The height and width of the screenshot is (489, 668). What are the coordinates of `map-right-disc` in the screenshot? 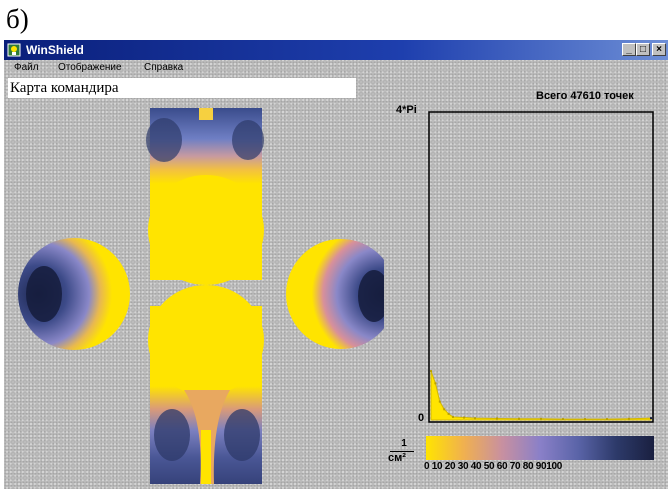 It's located at (335, 294).